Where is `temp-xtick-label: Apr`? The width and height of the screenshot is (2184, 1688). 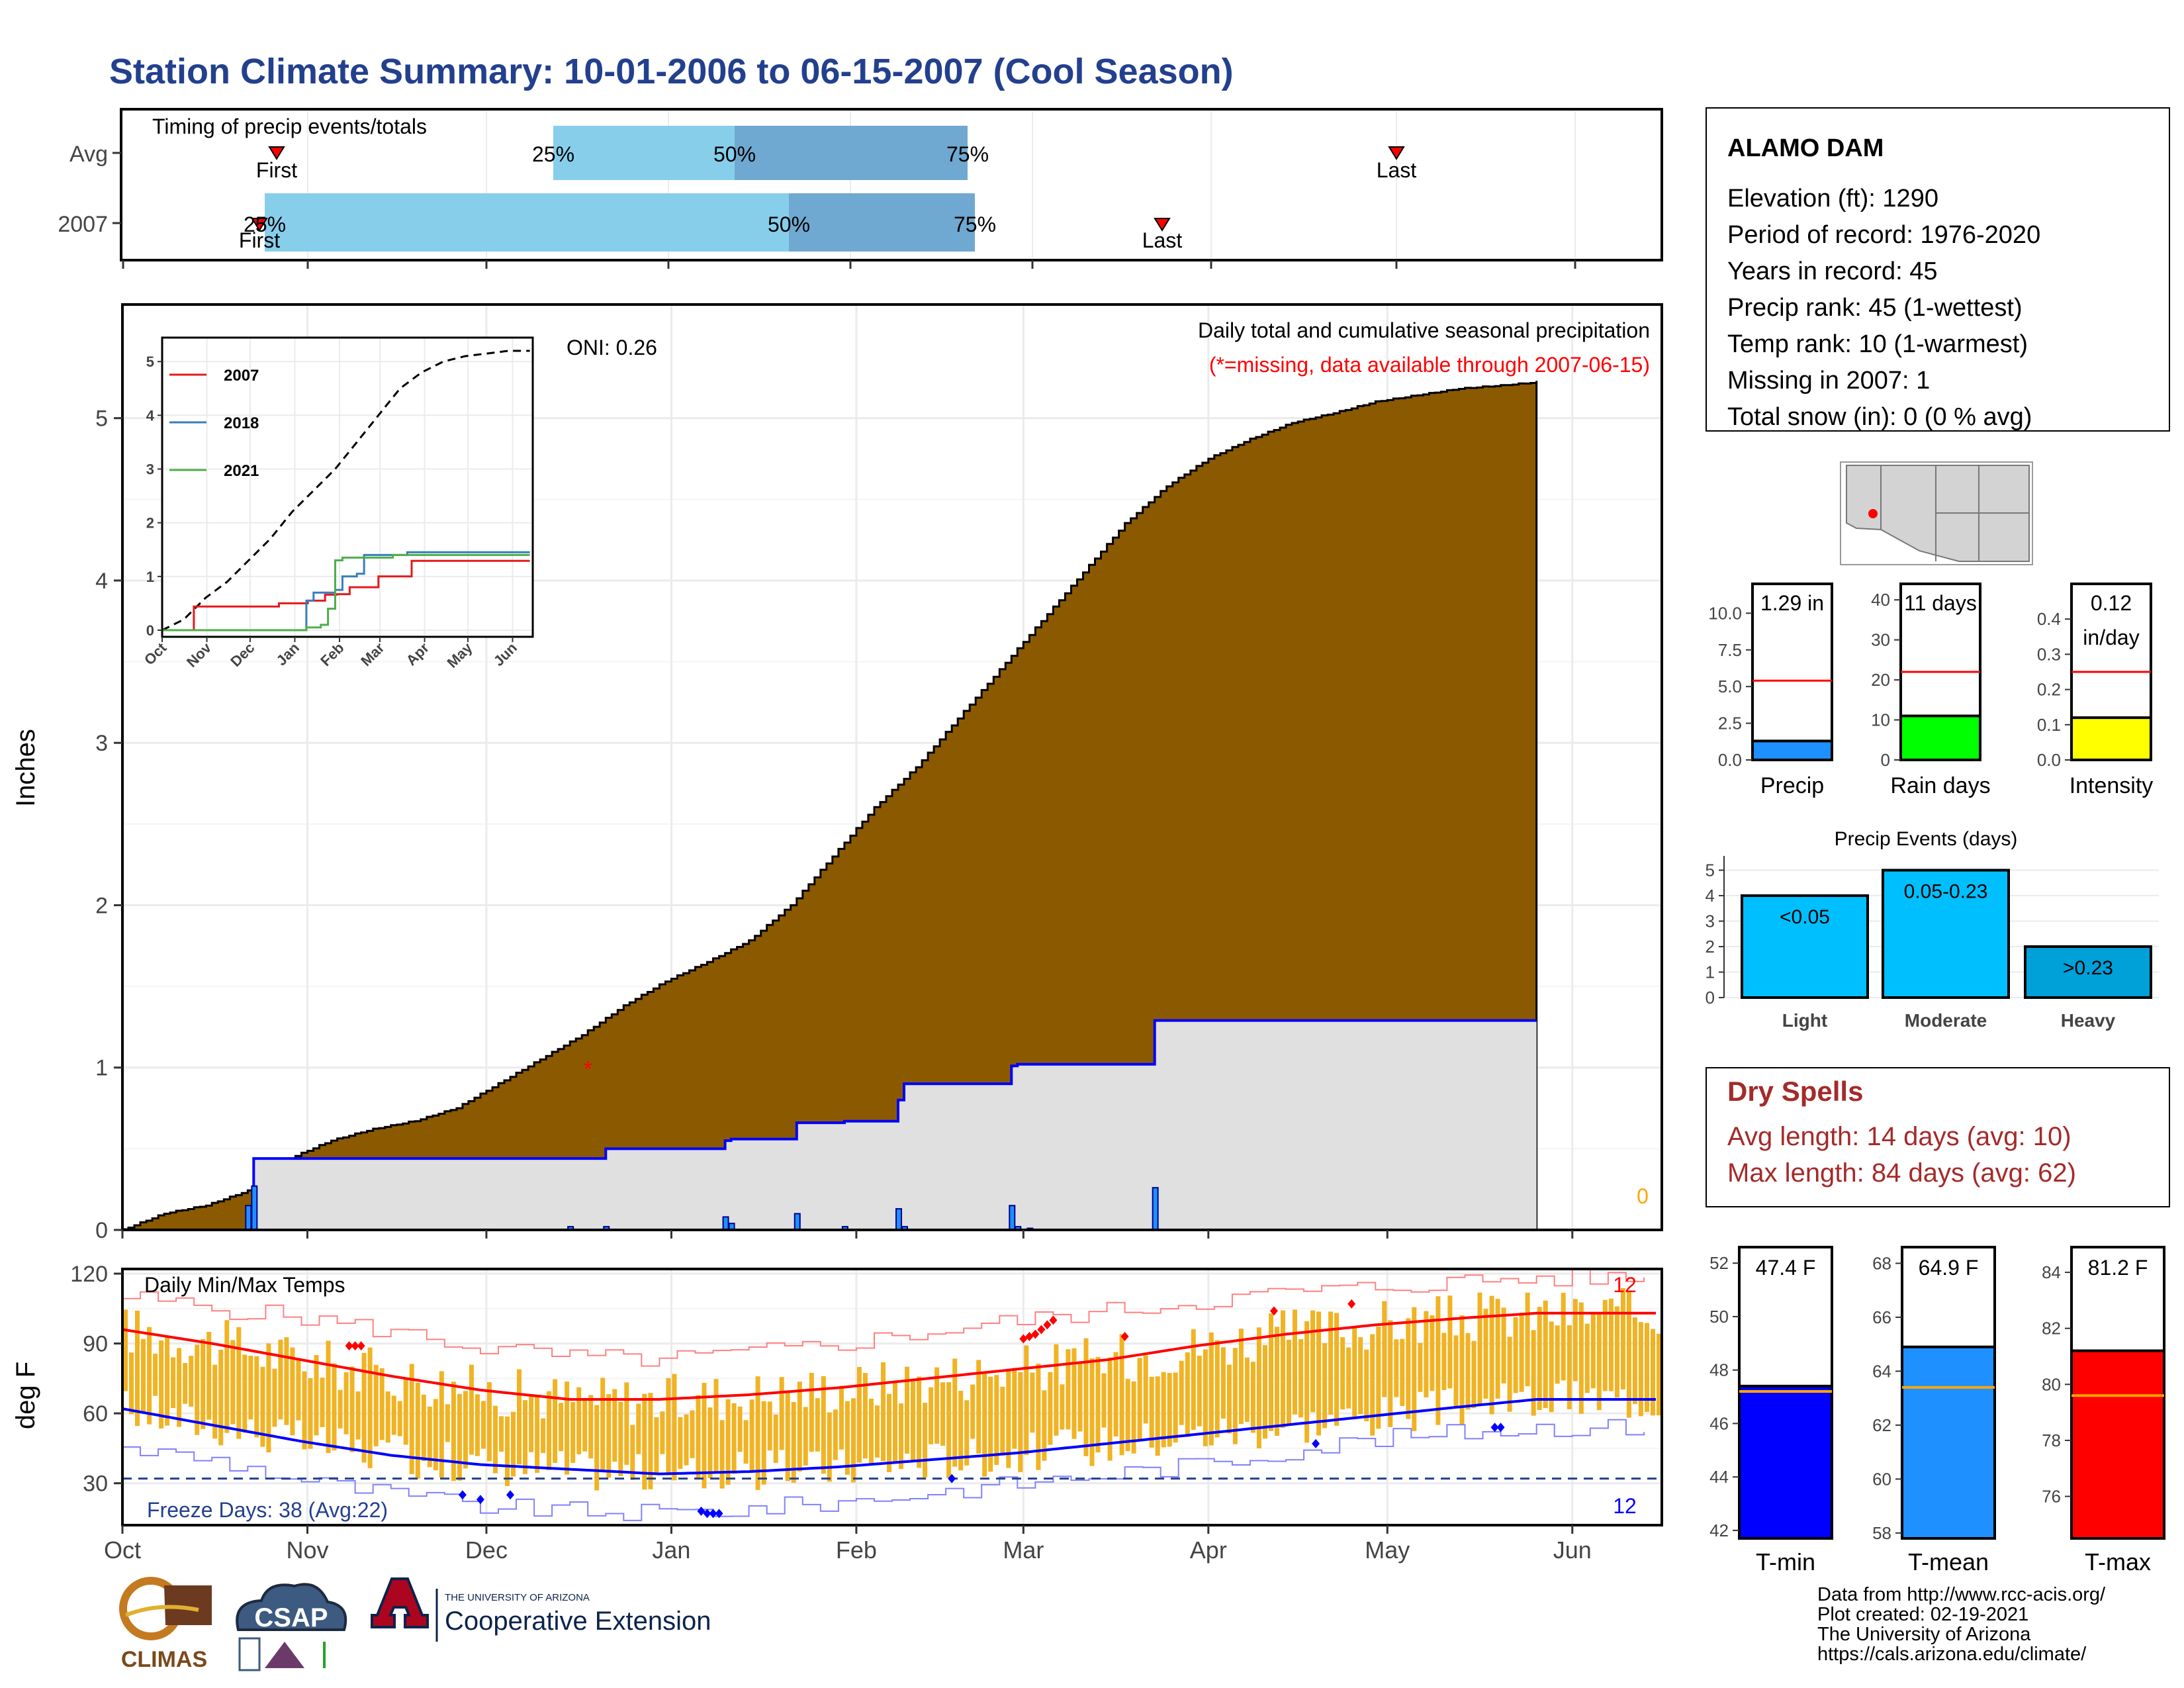
temp-xtick-label: Apr is located at coordinates (1208, 1550).